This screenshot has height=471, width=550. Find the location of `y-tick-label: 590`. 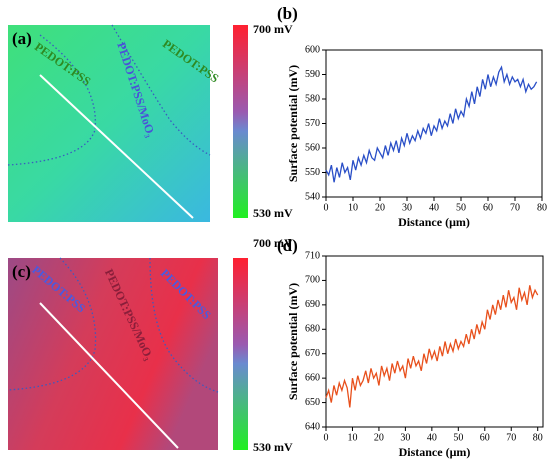

y-tick-label: 590 is located at coordinates (312, 74).